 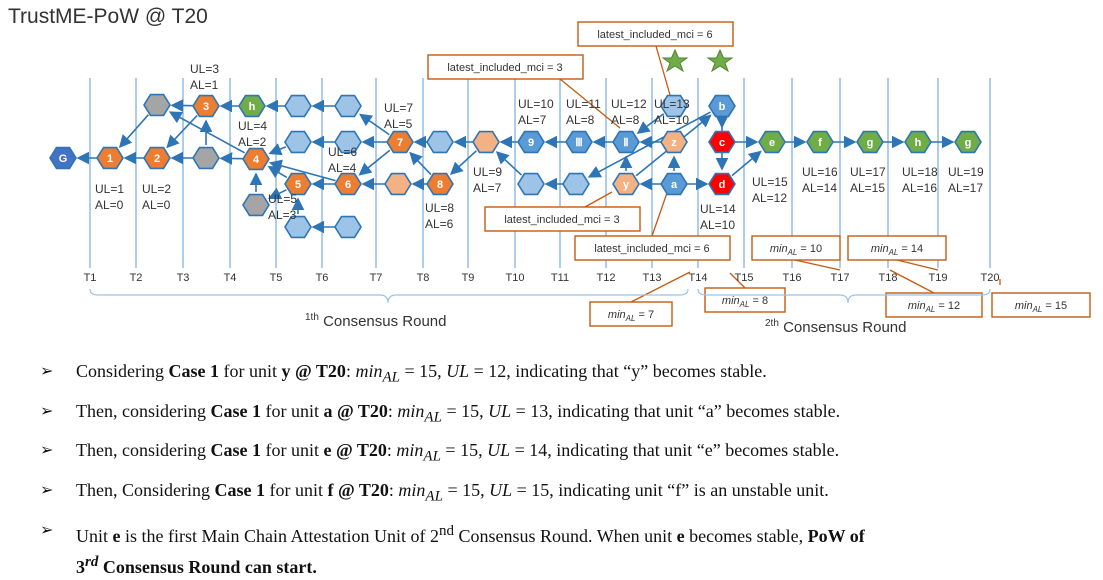 What do you see at coordinates (342, 152) in the screenshot?
I see `ul-label: UL=6` at bounding box center [342, 152].